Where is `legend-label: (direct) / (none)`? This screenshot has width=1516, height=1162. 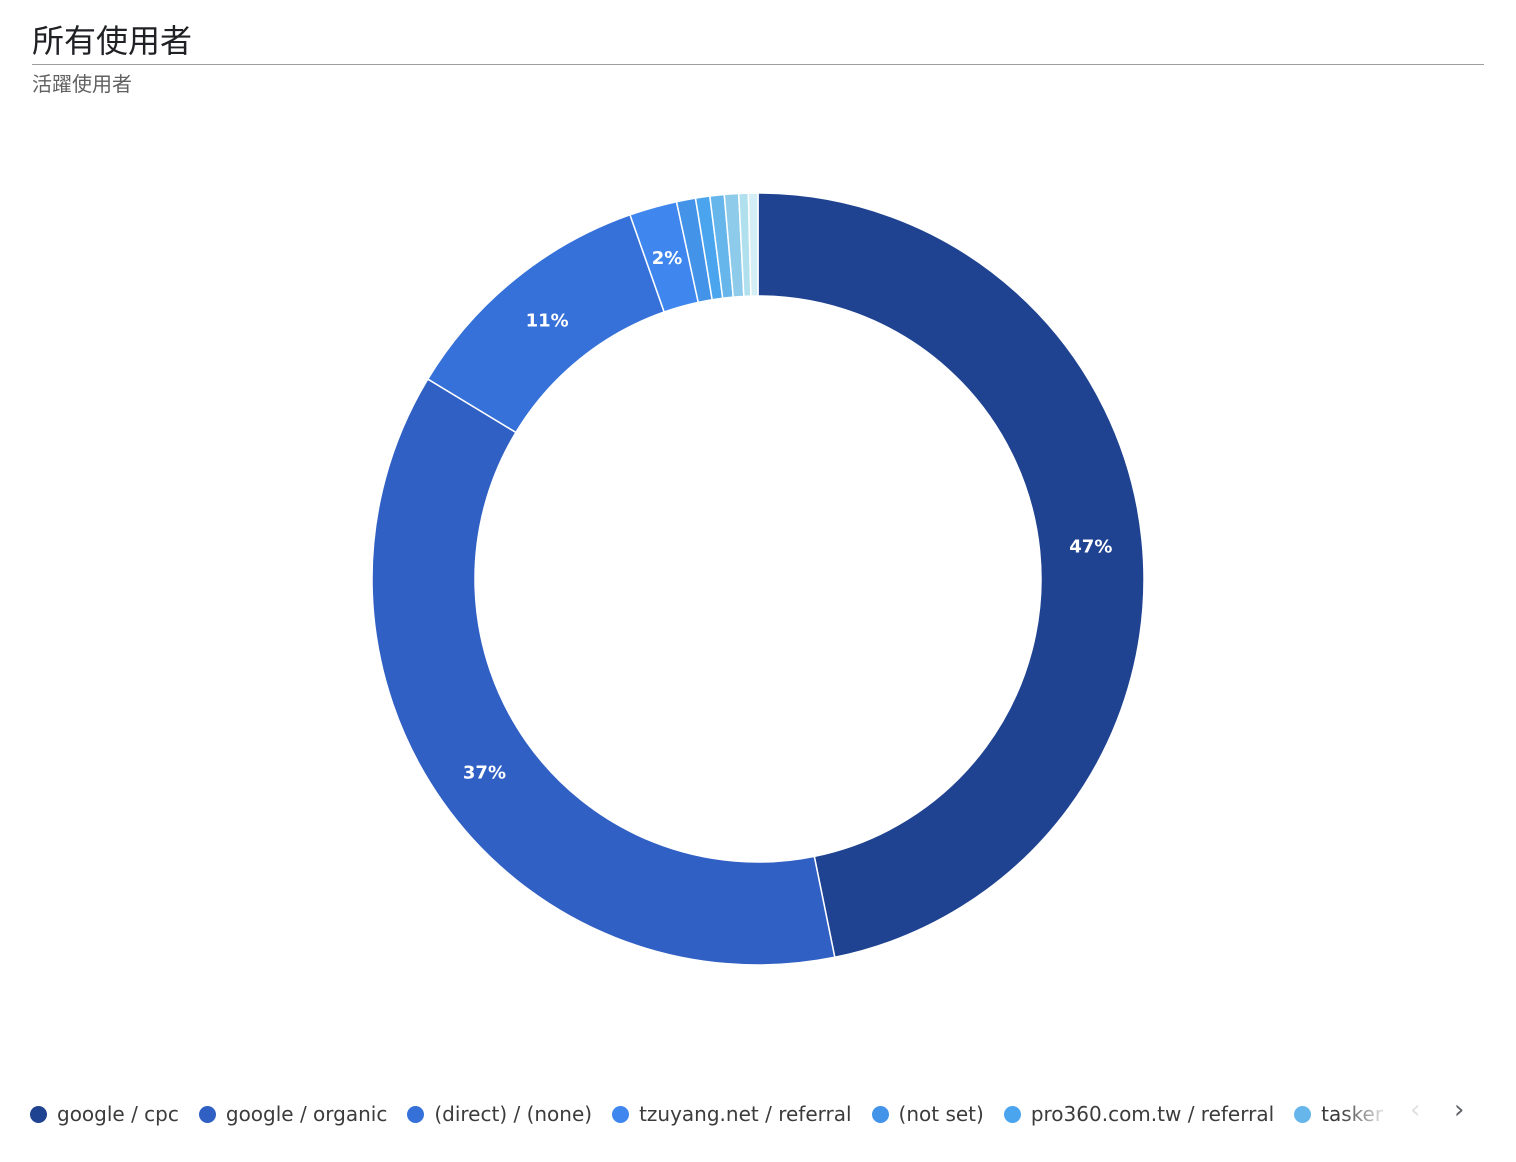
legend-label: (direct) / (none) is located at coordinates (513, 1114).